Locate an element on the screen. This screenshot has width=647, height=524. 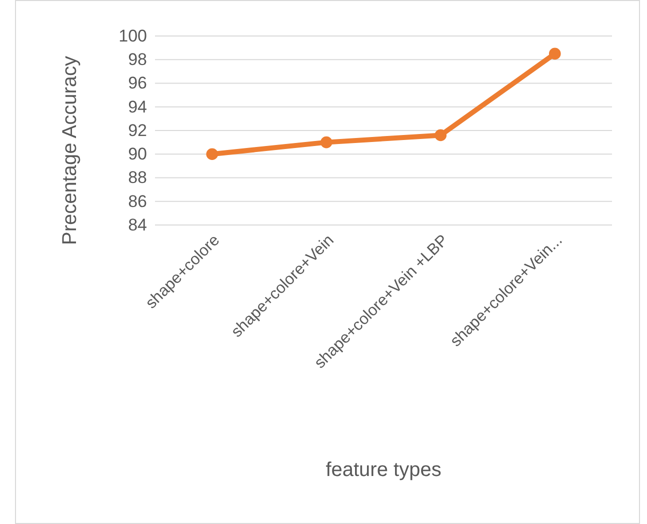
y-axis-title: Precentage Accuracy is located at coordinates (70, 150).